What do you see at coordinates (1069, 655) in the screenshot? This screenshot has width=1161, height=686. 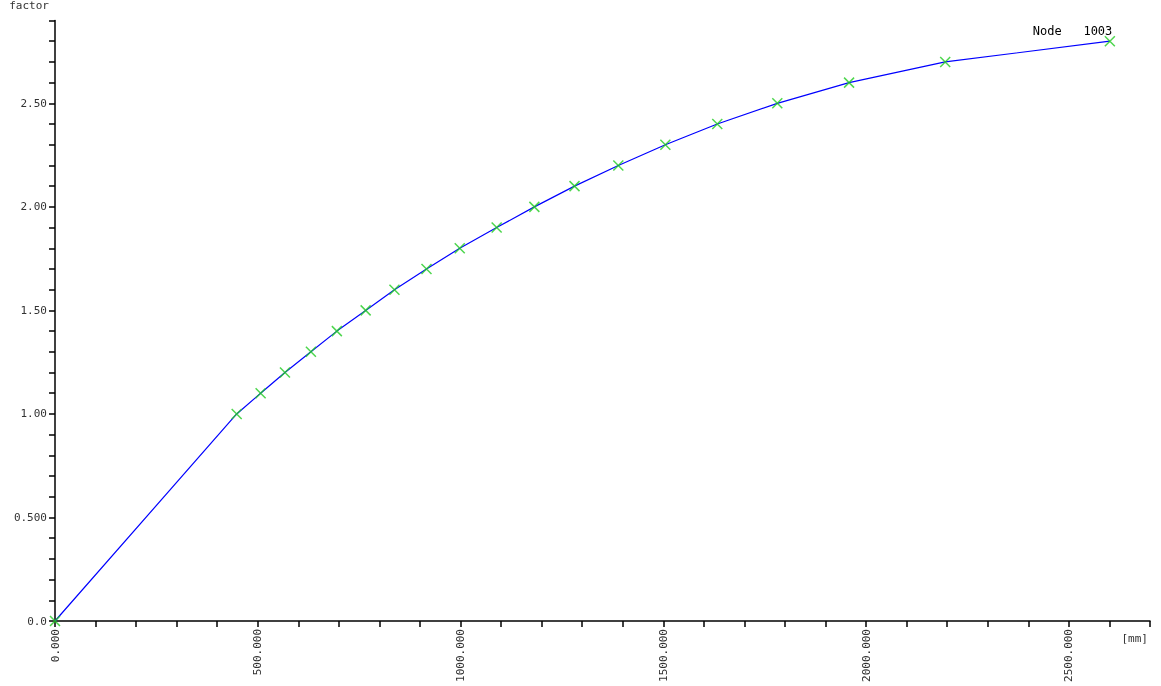 I see `x-tick-label: 2500.000` at bounding box center [1069, 655].